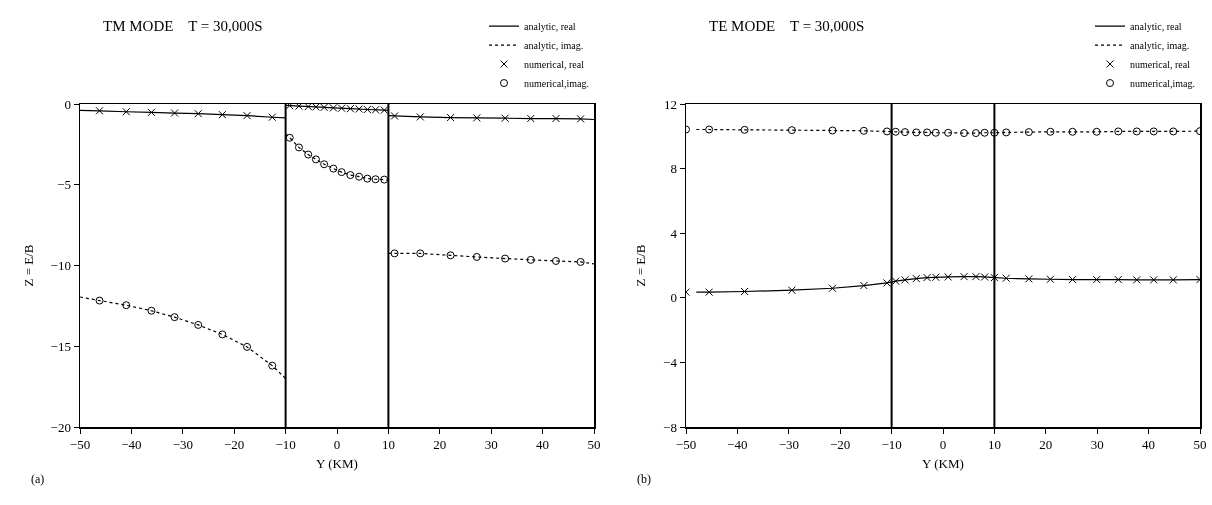 The width and height of the screenshot is (1212, 505). Describe the element at coordinates (670, 427) in the screenshot. I see `y-tick-label: −8` at that location.